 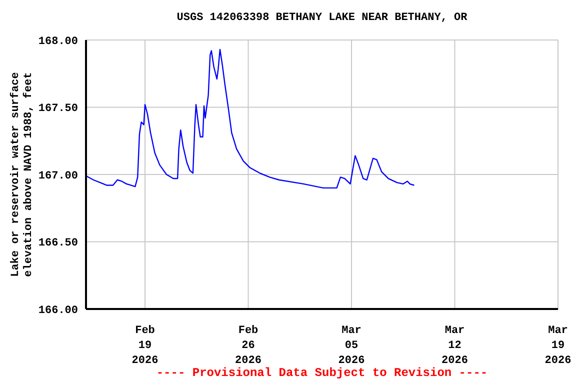 I want to click on y-tick-label: 167.50, so click(x=58, y=109).